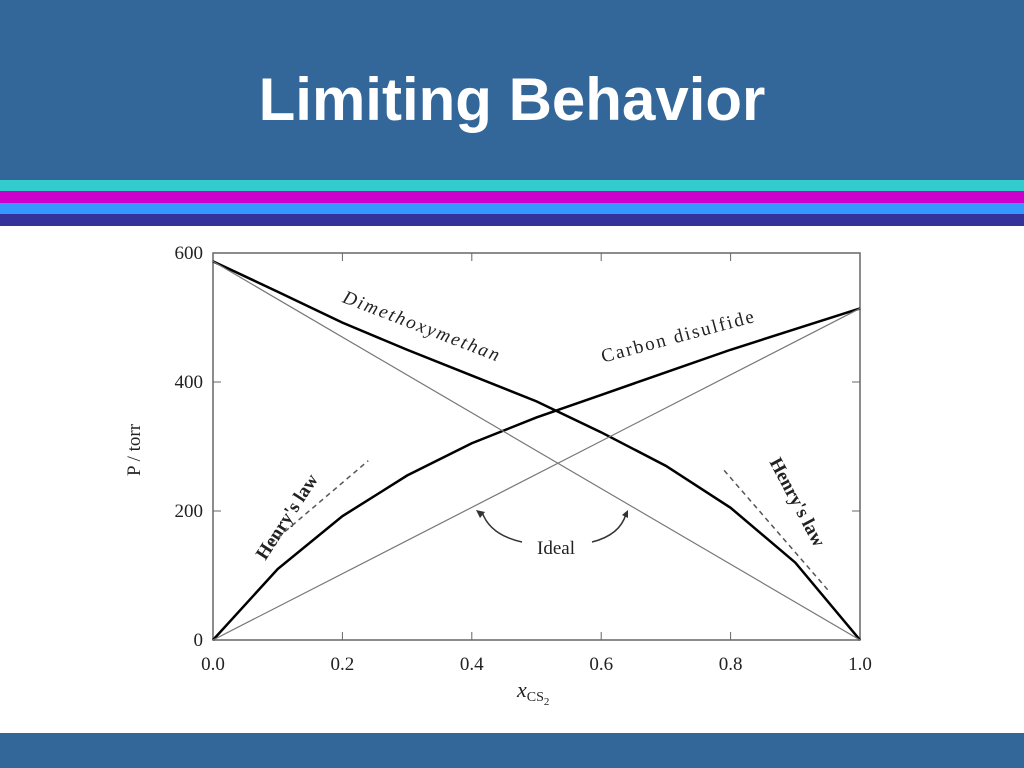  I want to click on x-tick-label: 0.4, so click(472, 664).